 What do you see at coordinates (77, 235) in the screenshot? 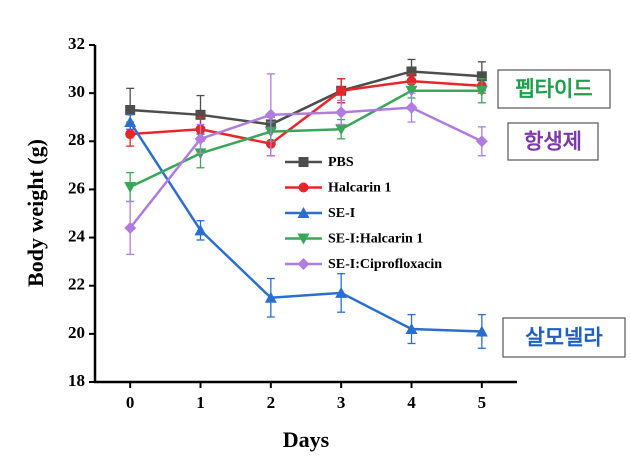
I see `y-tick-label: 24` at bounding box center [77, 235].